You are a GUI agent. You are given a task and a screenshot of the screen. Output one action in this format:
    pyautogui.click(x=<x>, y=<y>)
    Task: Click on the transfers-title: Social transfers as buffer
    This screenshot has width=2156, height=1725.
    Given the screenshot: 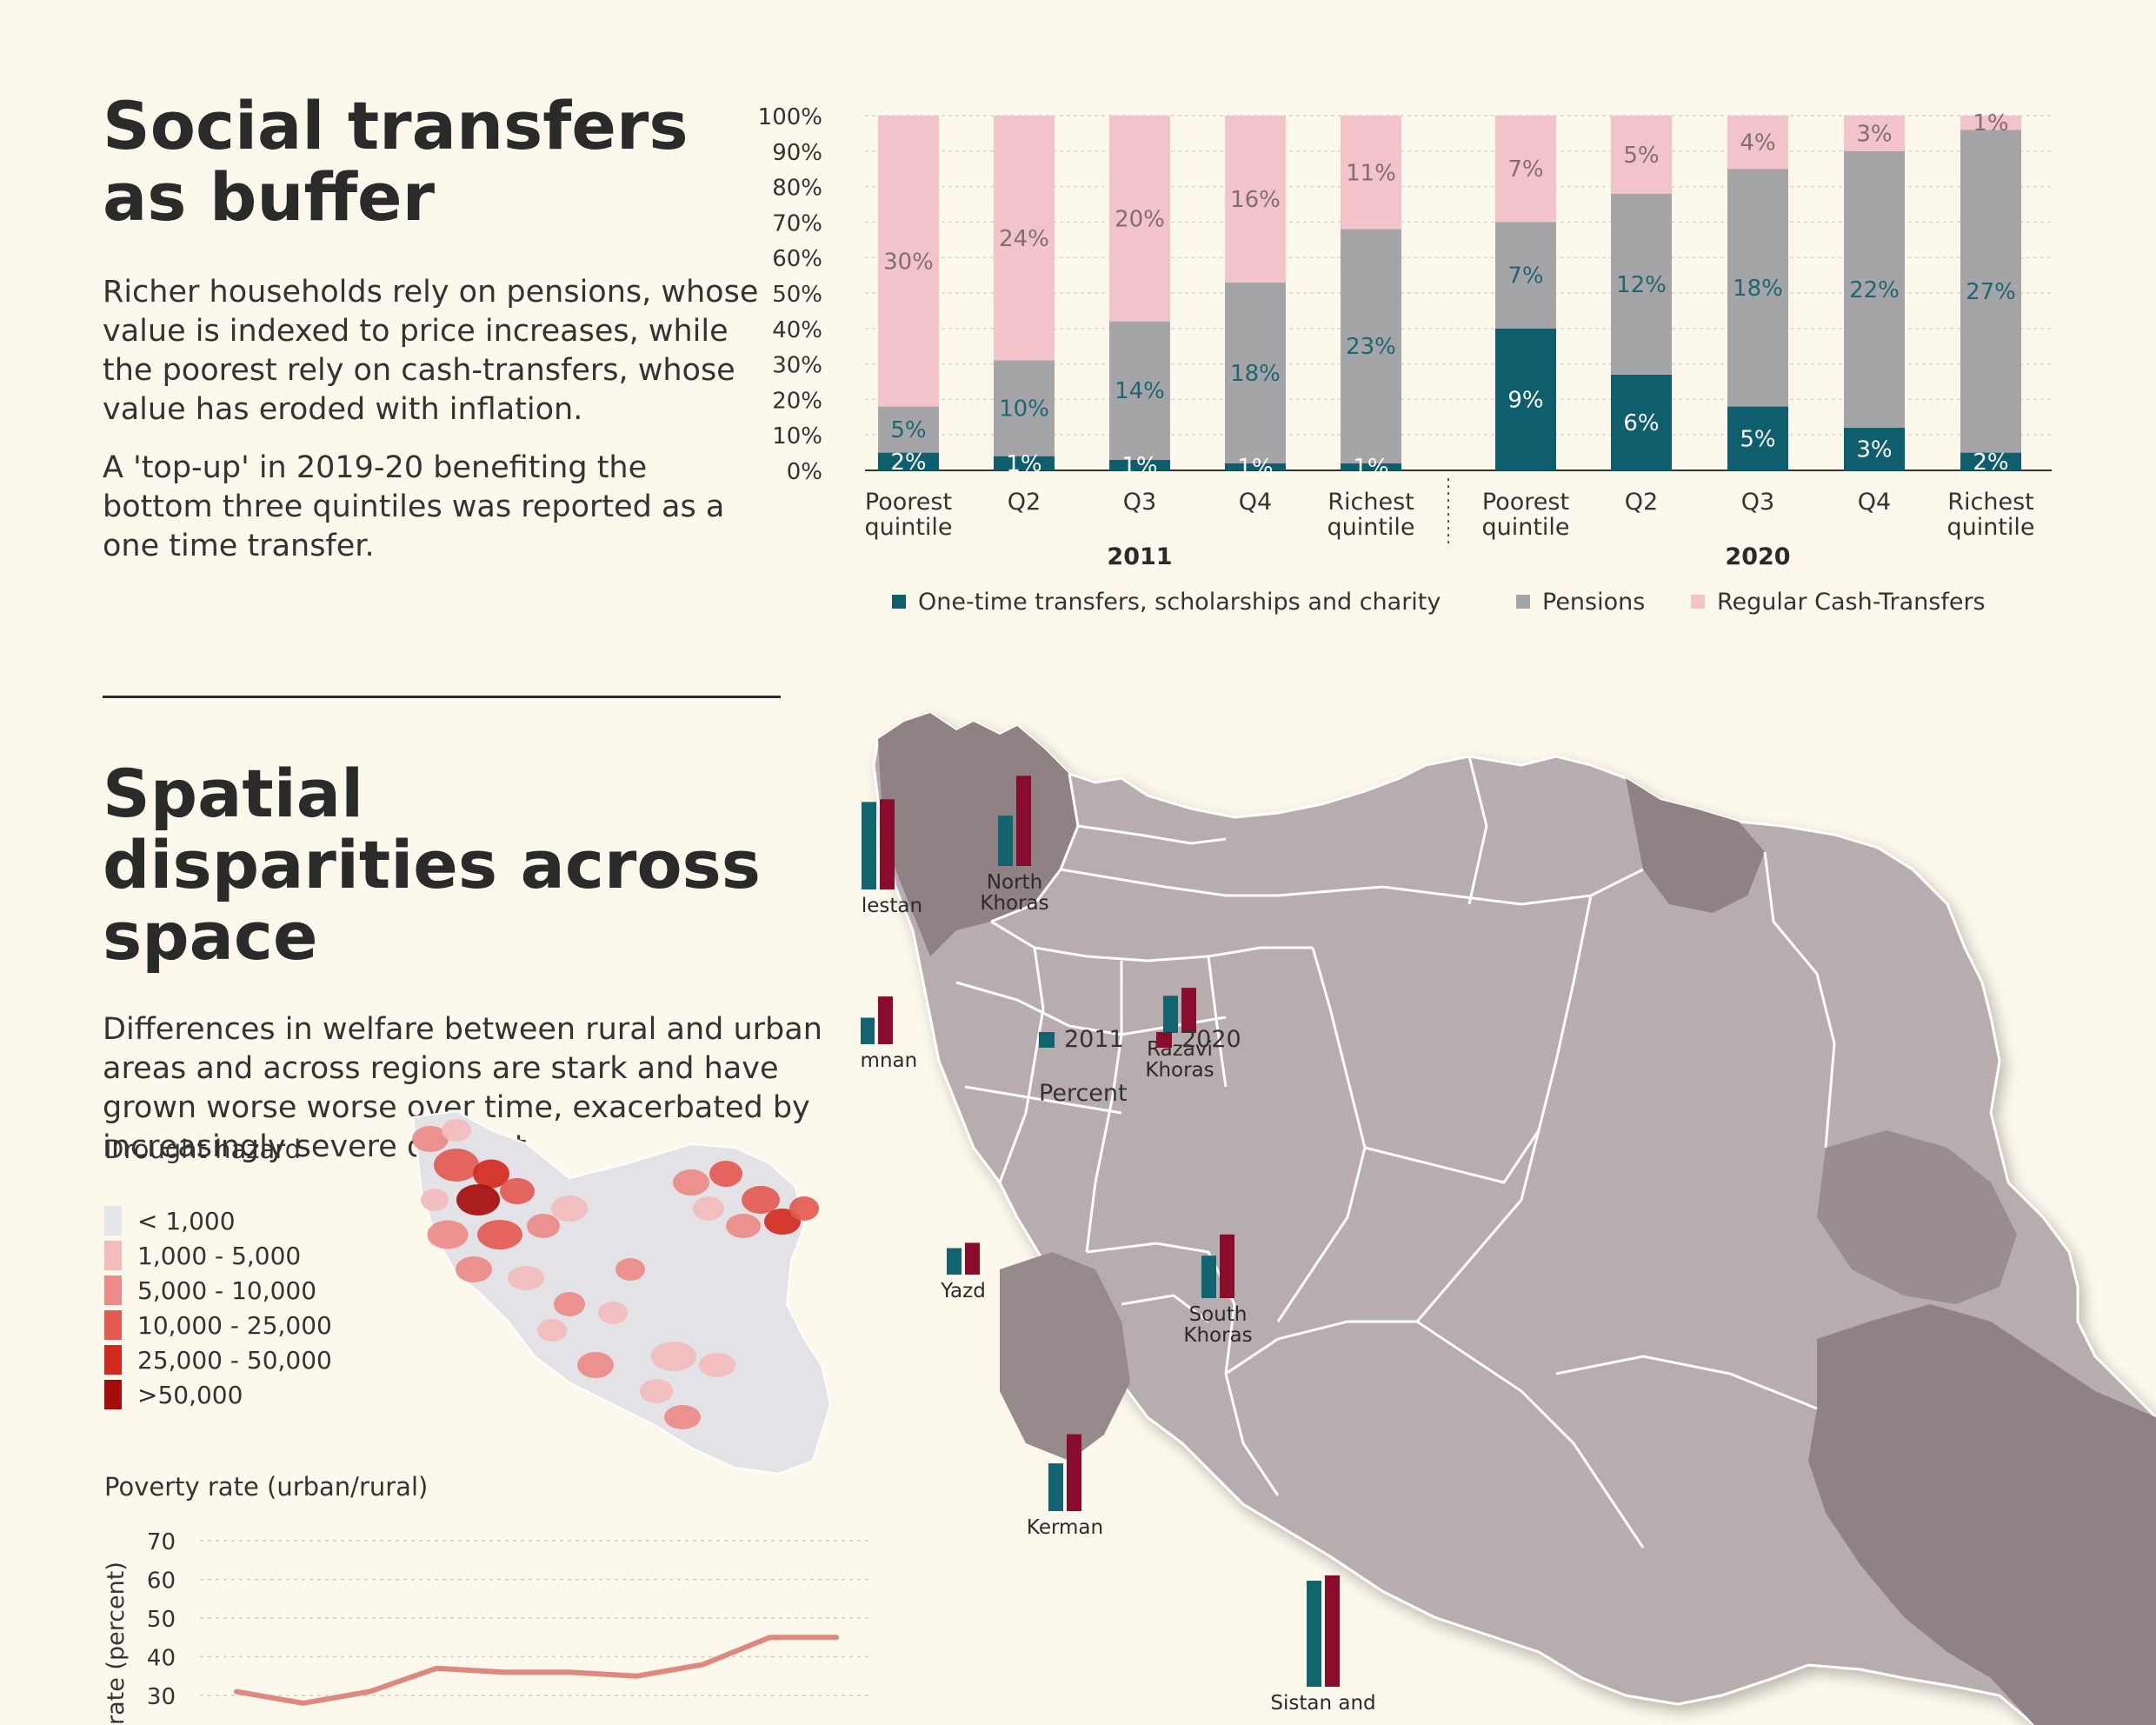 What is the action you would take?
    pyautogui.click(x=396, y=161)
    